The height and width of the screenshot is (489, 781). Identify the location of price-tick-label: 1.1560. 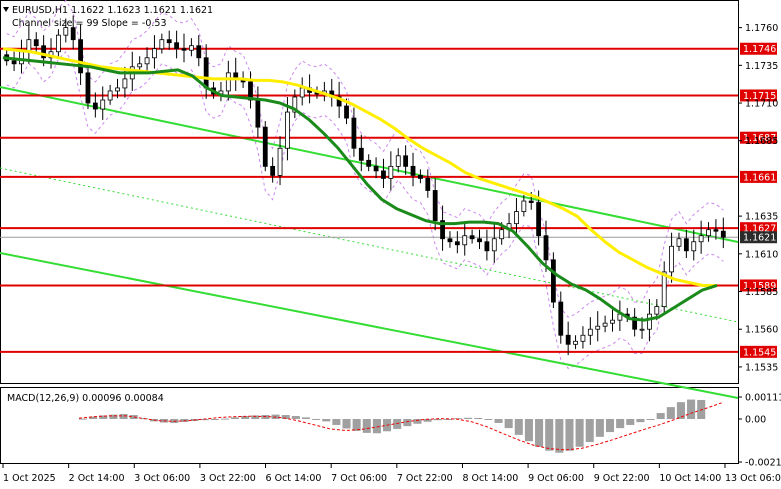
(761, 330).